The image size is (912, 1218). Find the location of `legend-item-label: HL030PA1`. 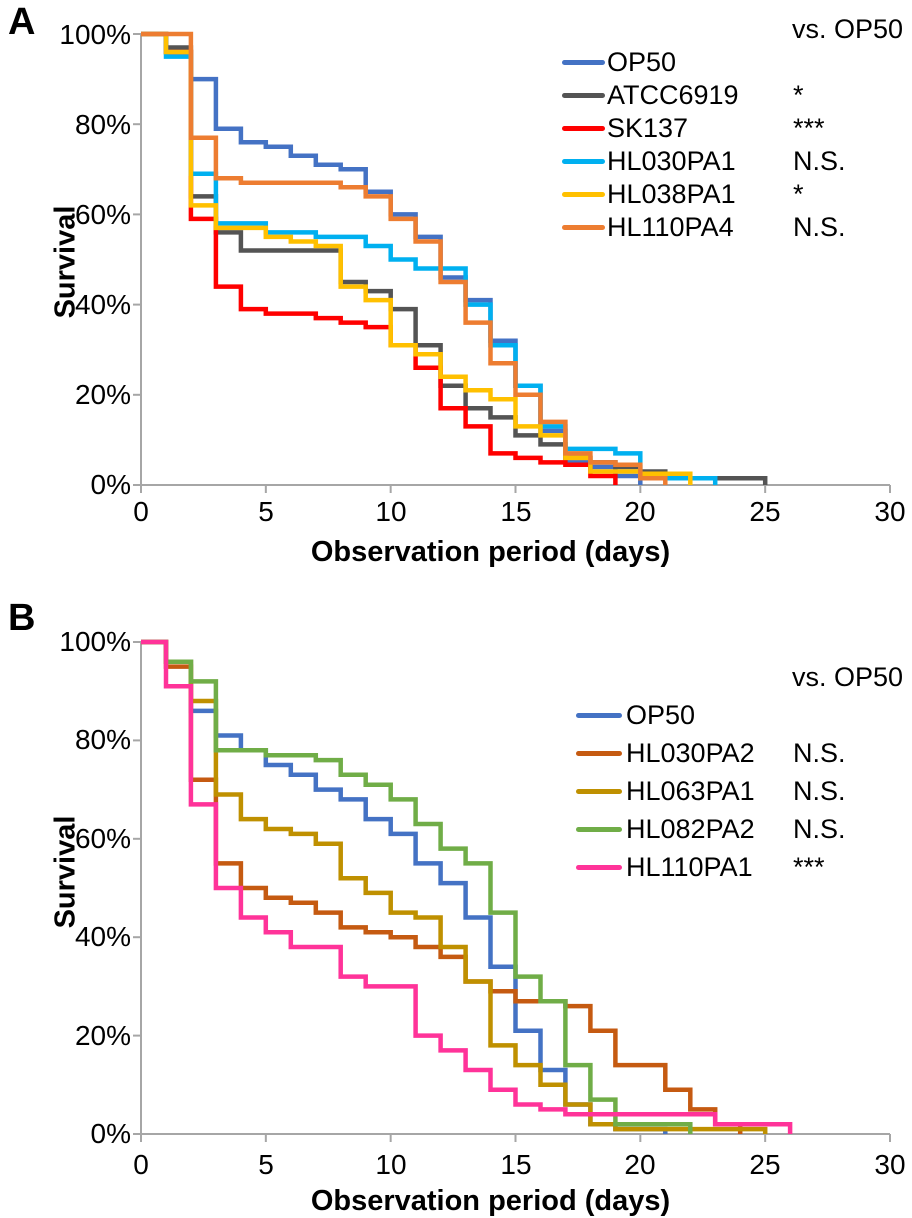

legend-item-label: HL030PA1 is located at coordinates (671, 161).